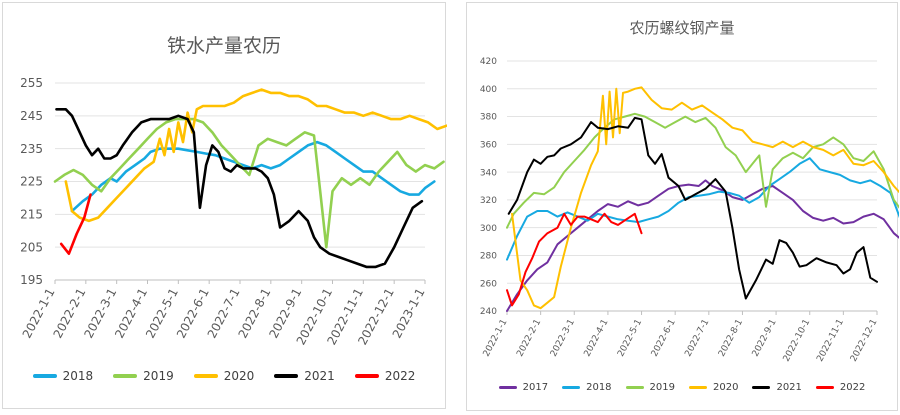 The image size is (900, 415). Describe the element at coordinates (31, 215) in the screenshot. I see `y-tick-label: 215` at that location.